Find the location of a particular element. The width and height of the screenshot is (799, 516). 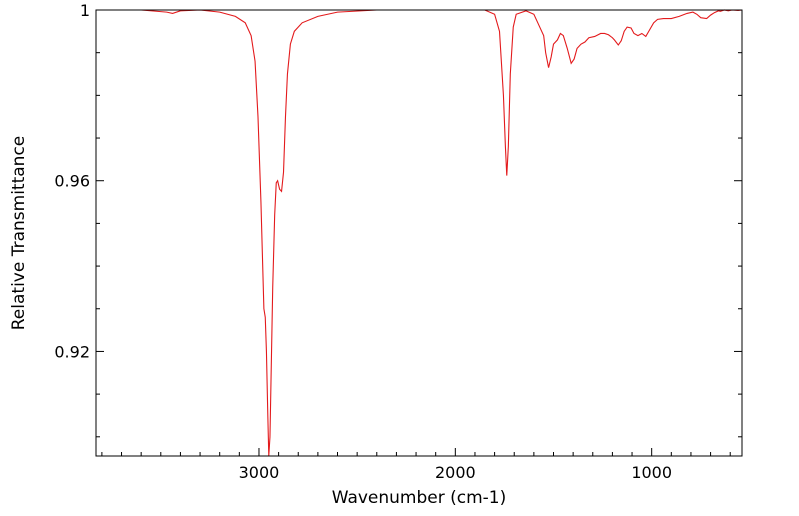

y-tick-label: 1 is located at coordinates (85, 10).